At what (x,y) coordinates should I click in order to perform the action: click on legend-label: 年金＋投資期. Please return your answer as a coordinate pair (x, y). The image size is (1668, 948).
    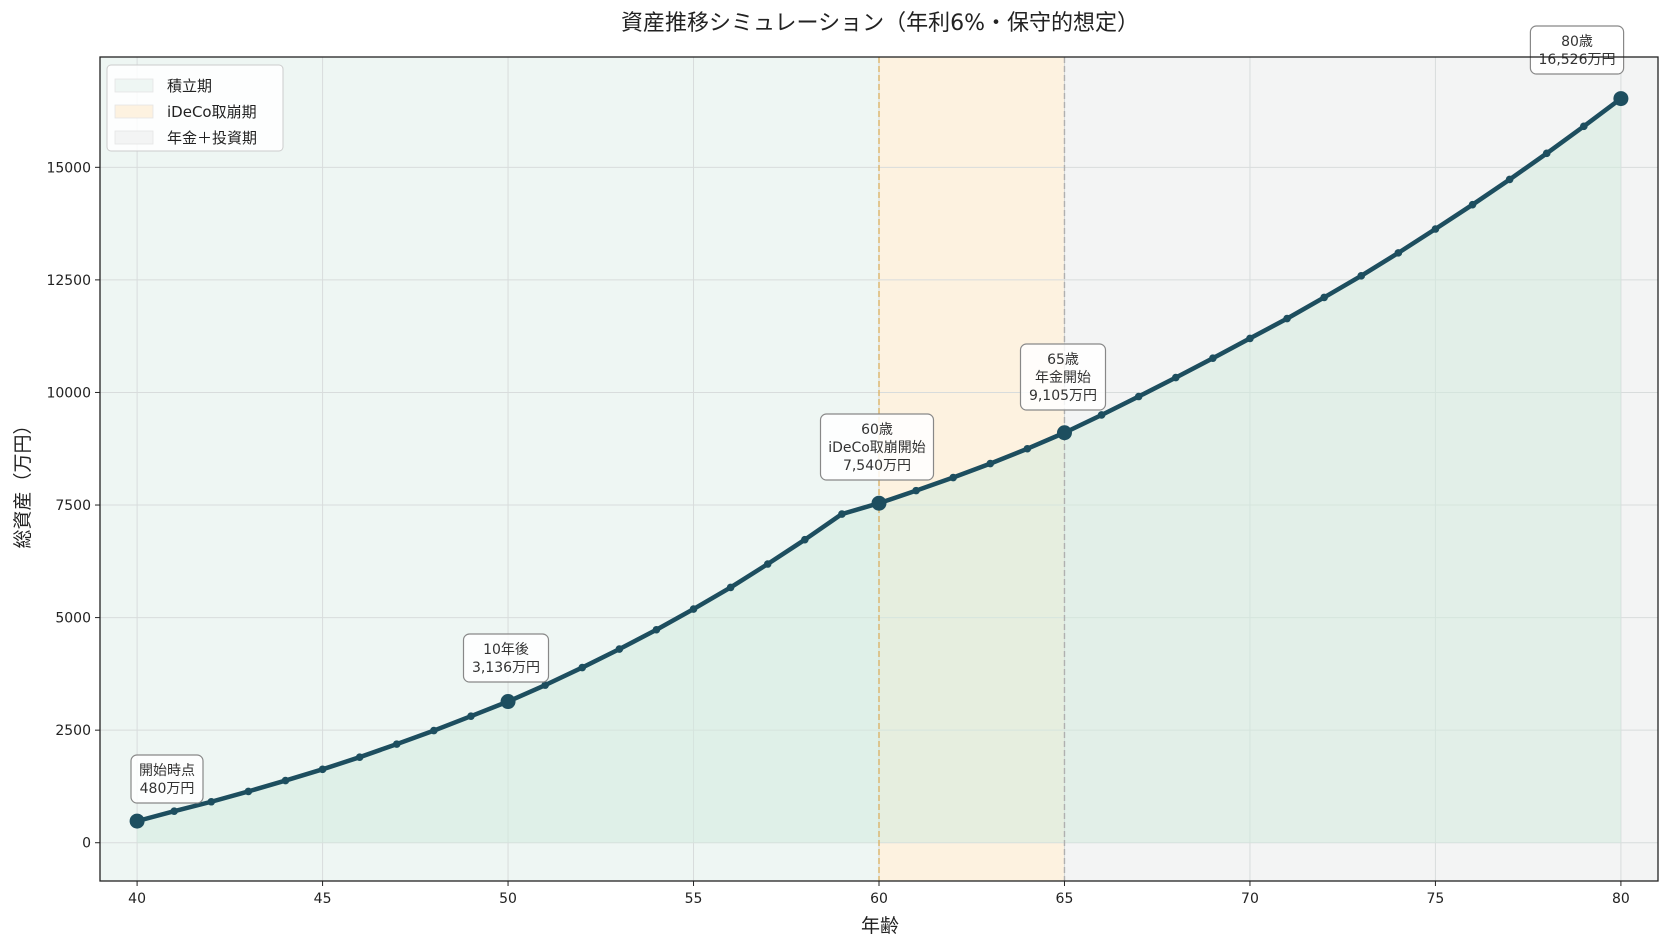
    Looking at the image, I should click on (212, 138).